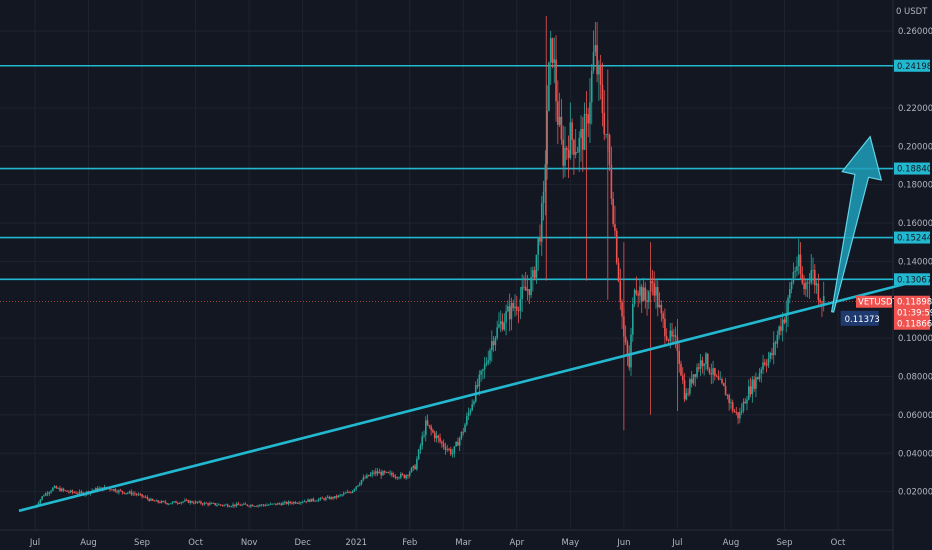 The width and height of the screenshot is (932, 550). What do you see at coordinates (88, 543) in the screenshot?
I see `x-tick-label: Aug` at bounding box center [88, 543].